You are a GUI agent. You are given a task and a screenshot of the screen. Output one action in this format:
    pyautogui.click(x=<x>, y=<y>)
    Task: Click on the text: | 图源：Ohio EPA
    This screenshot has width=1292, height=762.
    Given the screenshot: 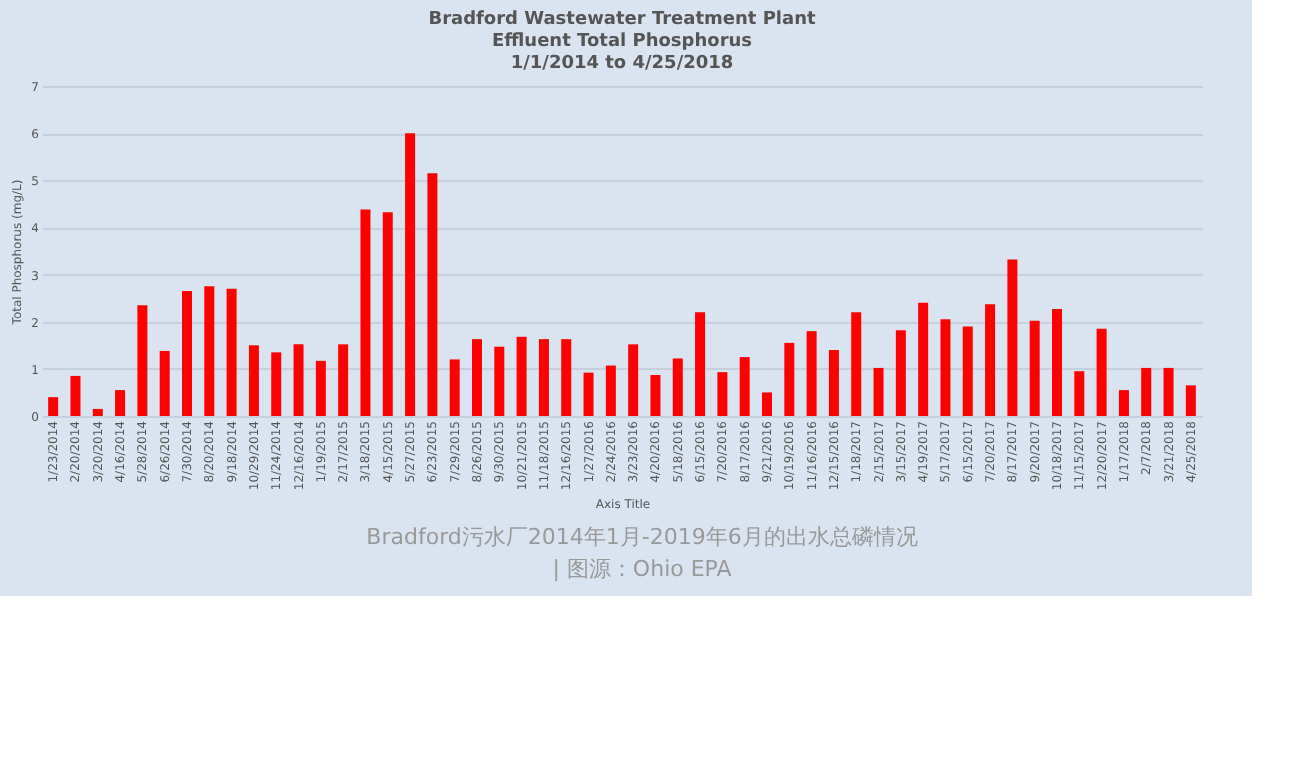 What is the action you would take?
    pyautogui.click(x=642, y=569)
    